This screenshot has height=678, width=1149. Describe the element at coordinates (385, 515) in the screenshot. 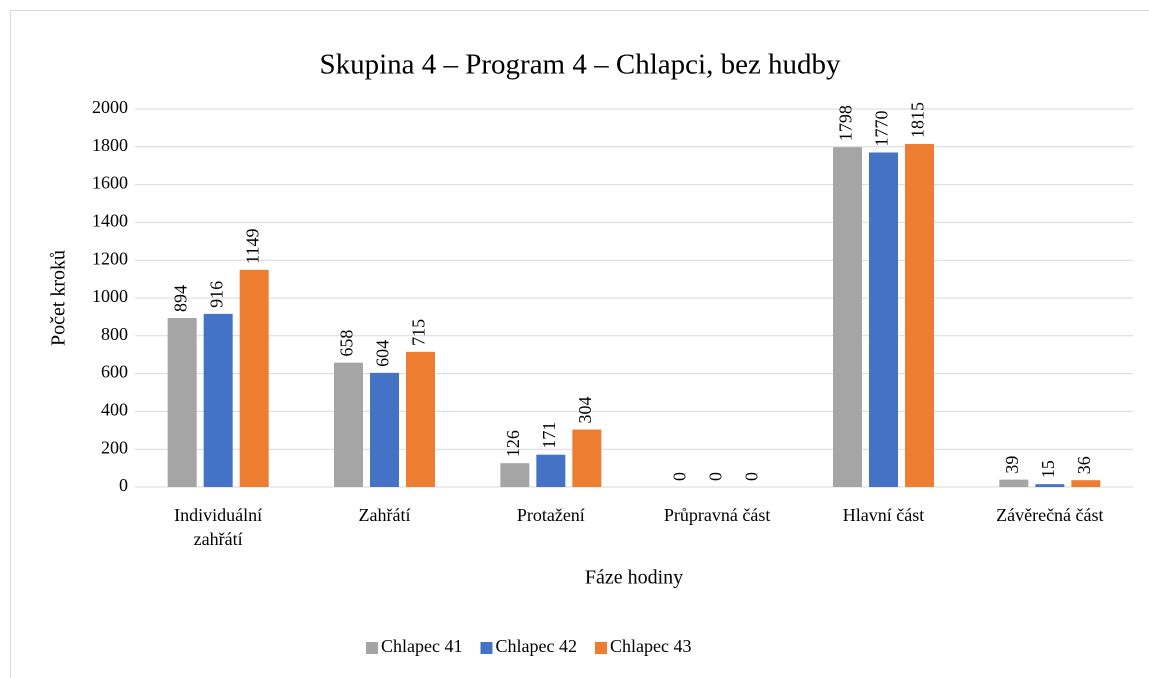

I see `x-tick-label: Zahřátí` at that location.